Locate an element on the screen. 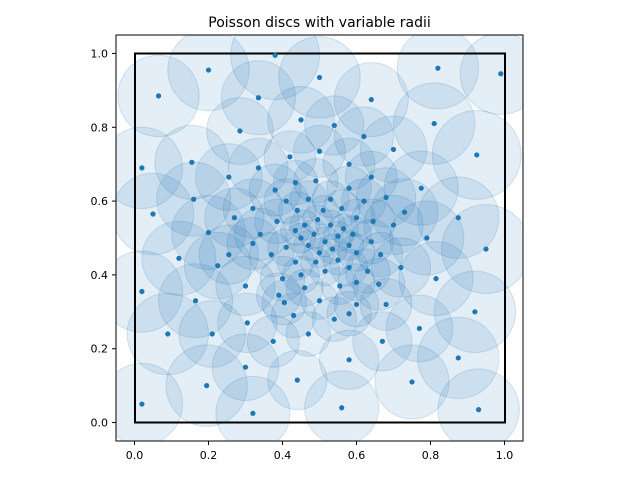  y-tick-label: 0.8 is located at coordinates (100, 127).